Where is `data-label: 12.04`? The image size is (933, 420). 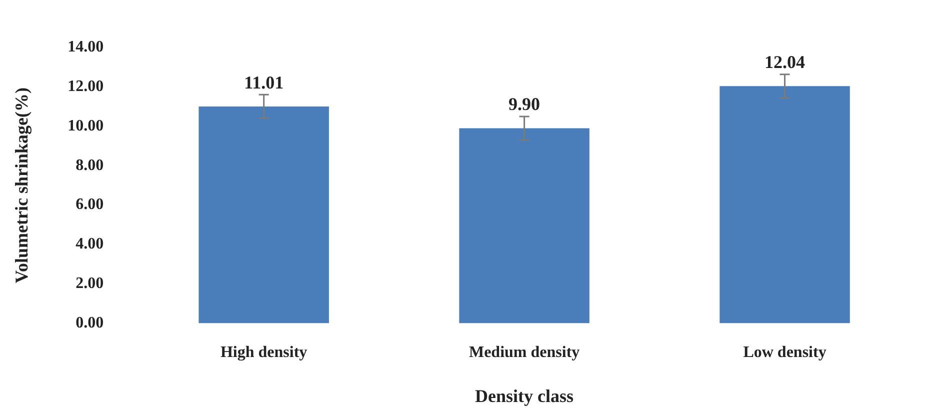 data-label: 12.04 is located at coordinates (785, 62).